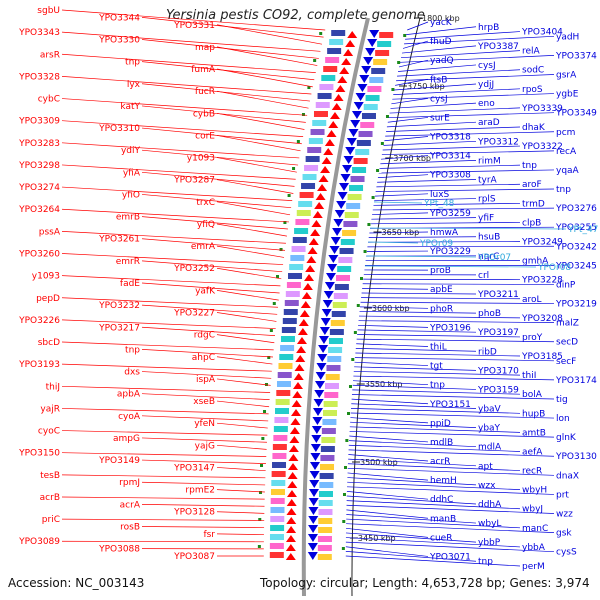 The image size is (600, 600). I want to click on right-gene-label: YPO3219, so click(576, 305).